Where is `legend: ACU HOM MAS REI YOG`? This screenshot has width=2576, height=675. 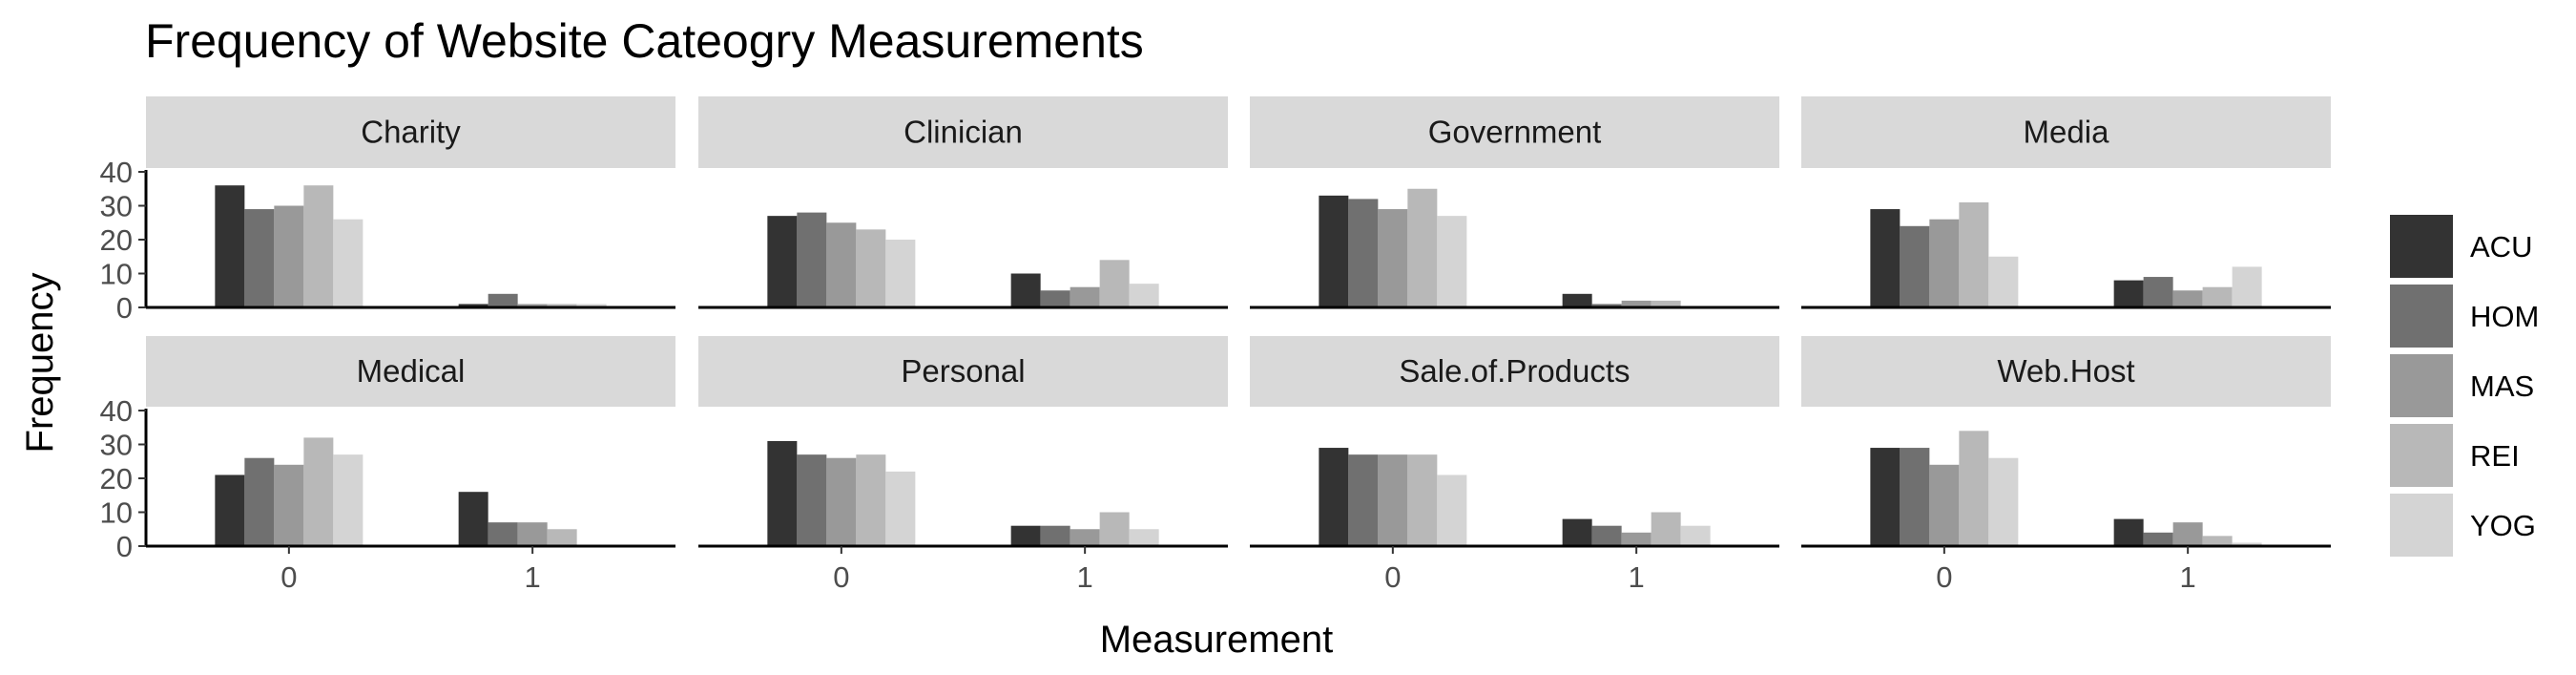
legend: ACU HOM MAS REI YOG is located at coordinates (2464, 386).